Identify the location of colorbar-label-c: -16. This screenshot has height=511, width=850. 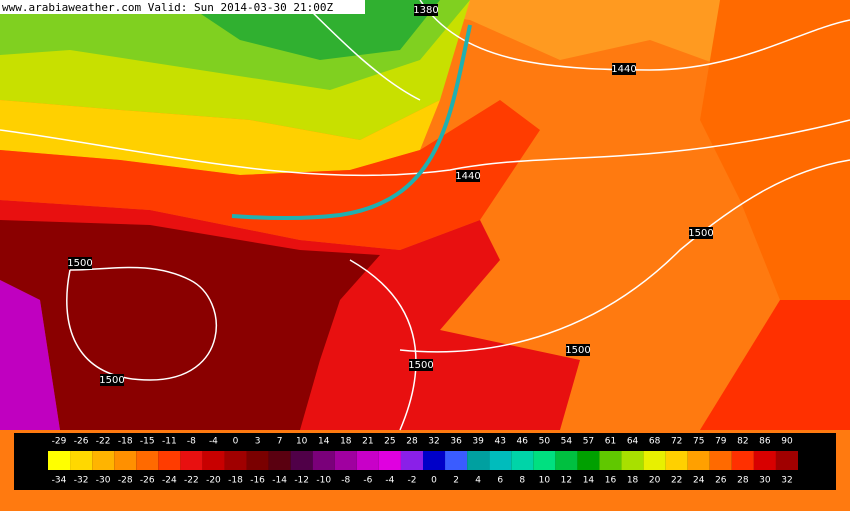
(257, 481).